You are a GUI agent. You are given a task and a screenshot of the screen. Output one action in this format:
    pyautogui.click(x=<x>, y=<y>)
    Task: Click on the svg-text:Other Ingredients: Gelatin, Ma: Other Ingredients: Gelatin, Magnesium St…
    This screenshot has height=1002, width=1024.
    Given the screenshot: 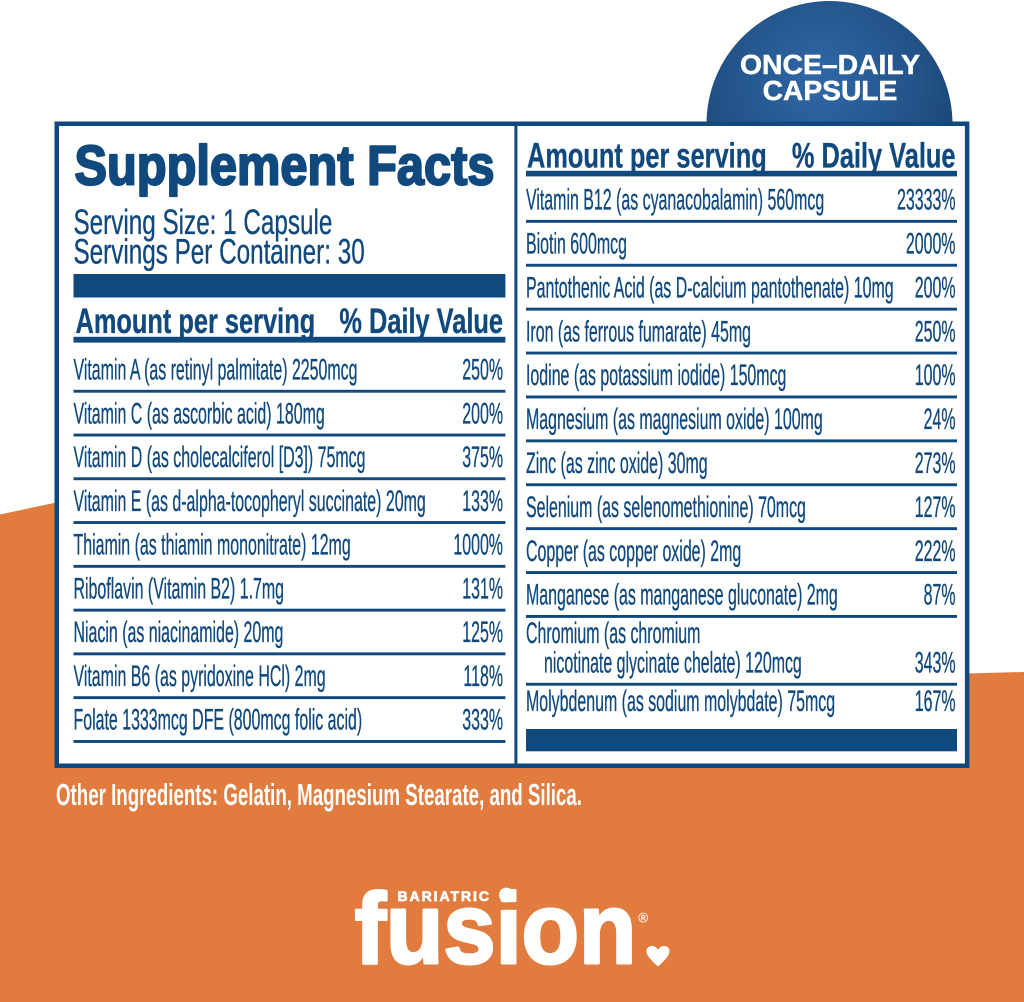 What is the action you would take?
    pyautogui.click(x=319, y=794)
    